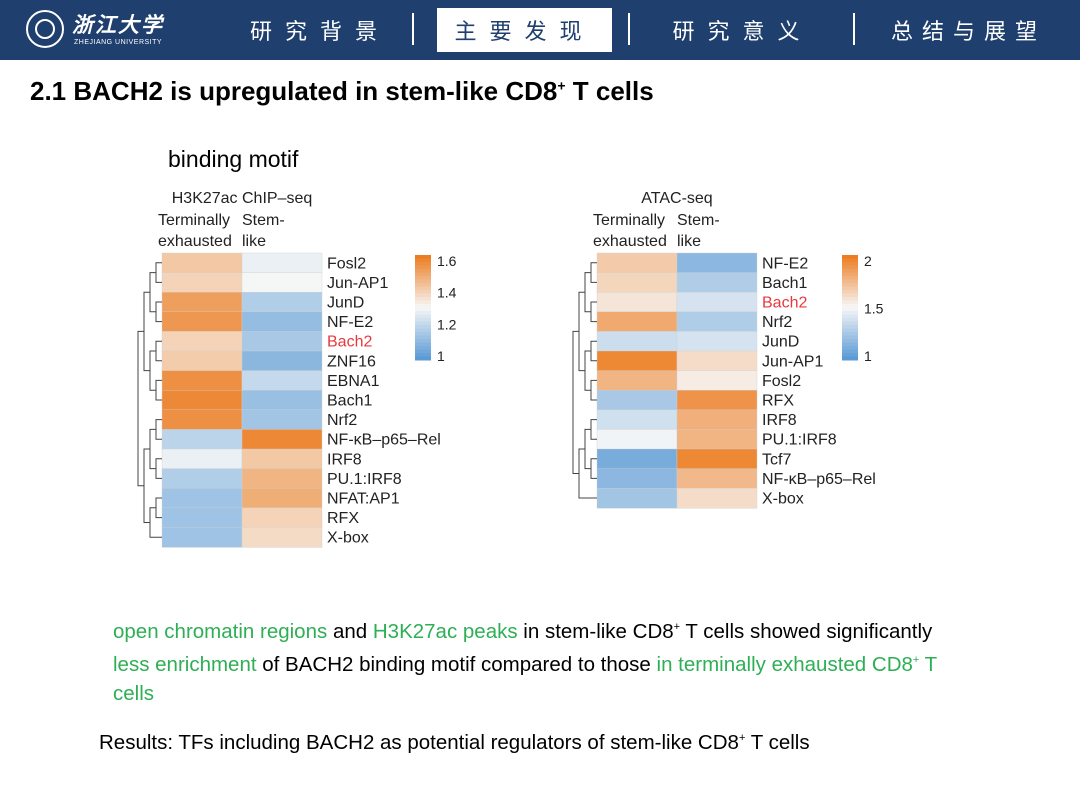 The height and width of the screenshot is (810, 1080). I want to click on nav-research-significance: 研究意义, so click(742, 32).